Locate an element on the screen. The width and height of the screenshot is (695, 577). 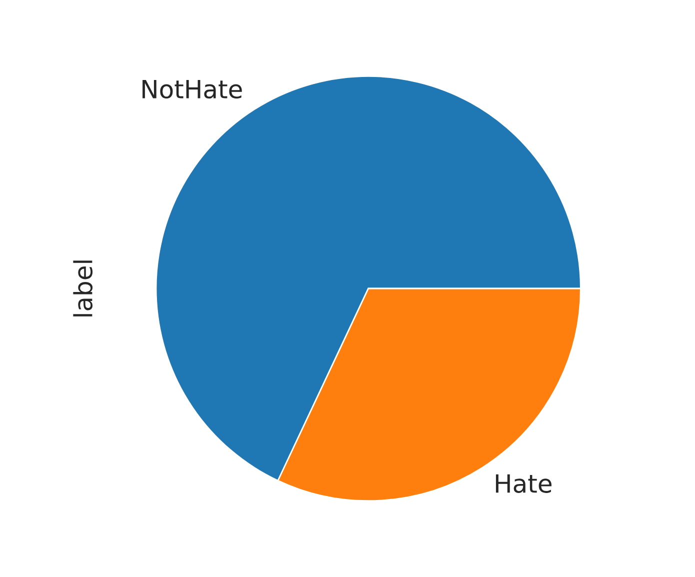
slice-label: NotHate is located at coordinates (192, 89).